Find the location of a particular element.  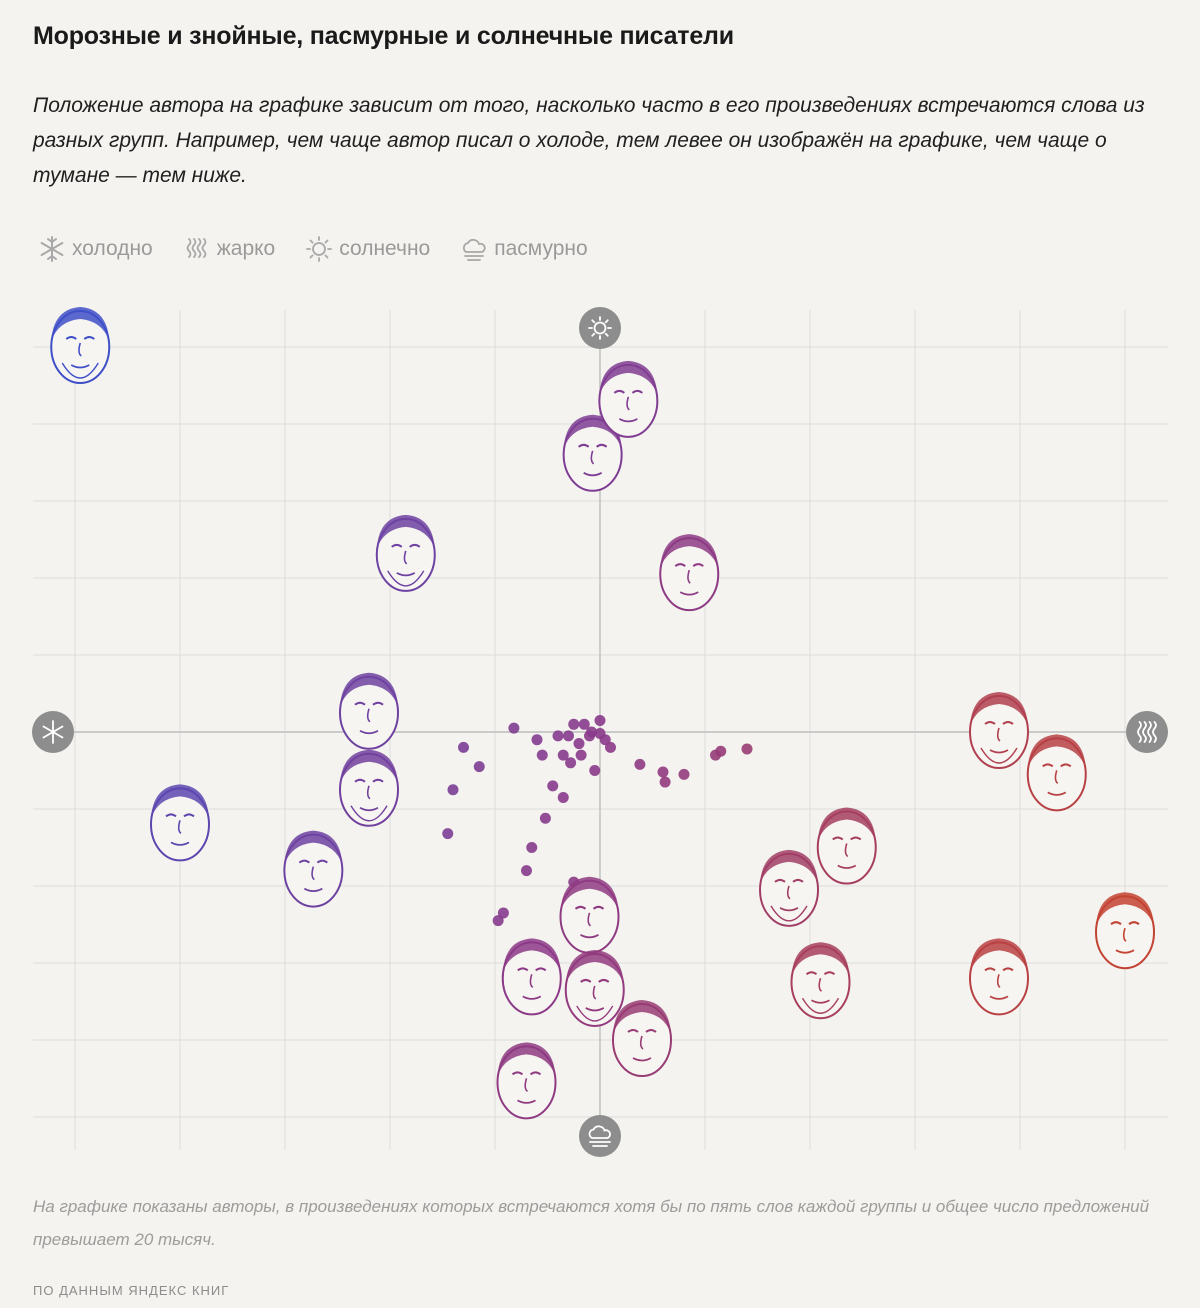

sun-icon is located at coordinates (600, 328).